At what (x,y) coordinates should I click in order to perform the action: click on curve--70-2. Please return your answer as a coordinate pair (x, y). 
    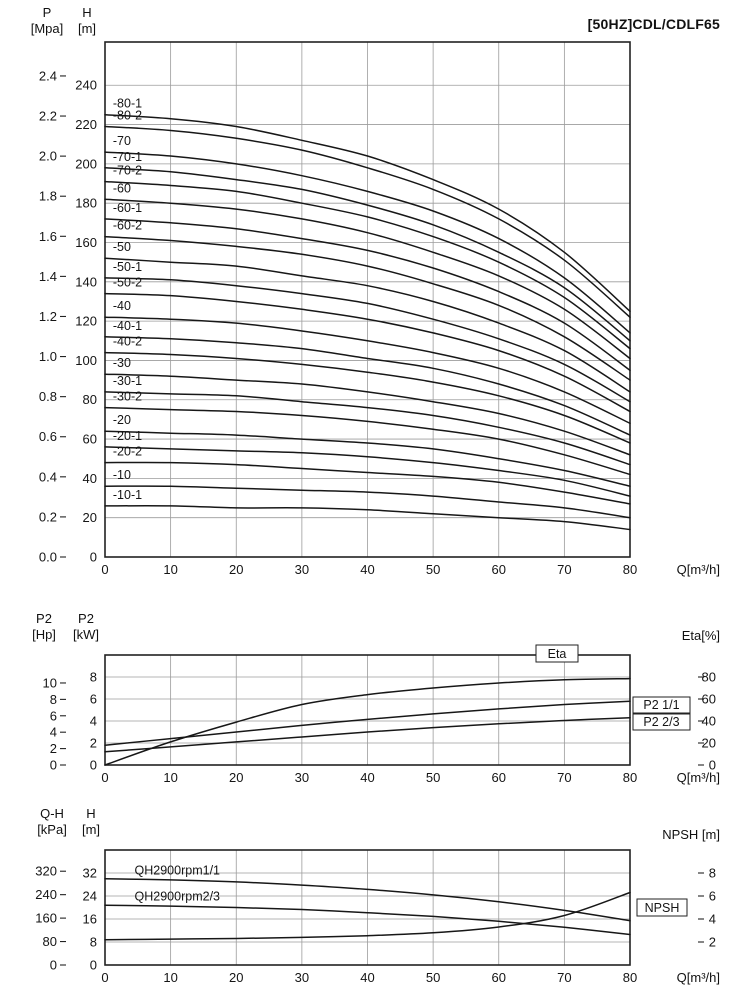
    Looking at the image, I should click on (367, 265).